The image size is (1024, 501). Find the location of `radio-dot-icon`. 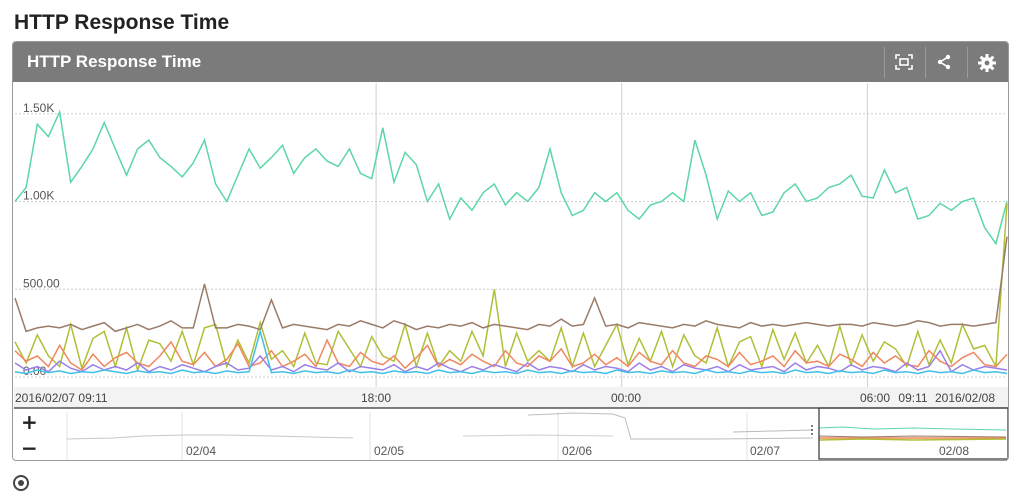

radio-dot-icon is located at coordinates (21, 483).